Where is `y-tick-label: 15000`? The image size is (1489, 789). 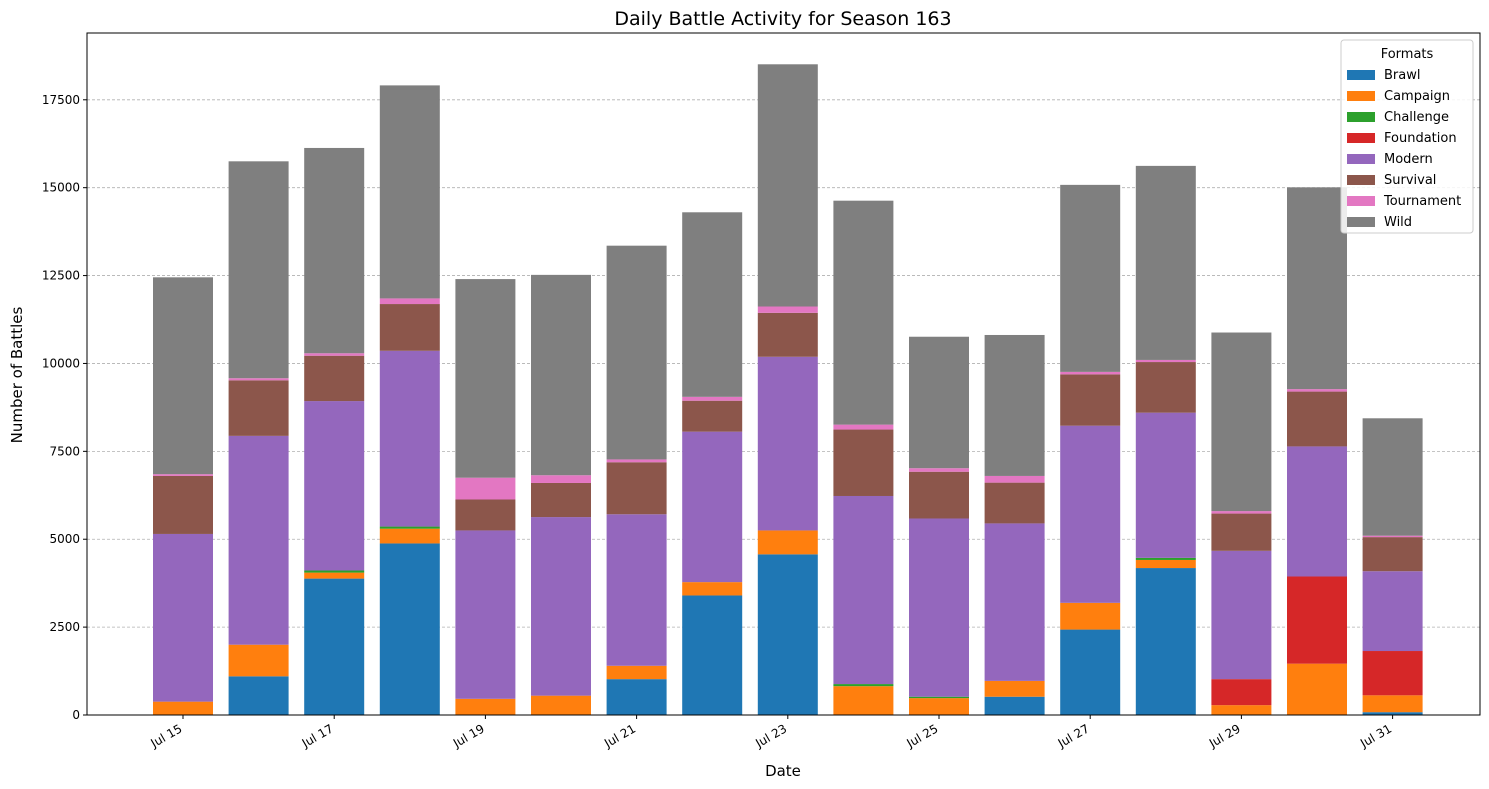 y-tick-label: 15000 is located at coordinates (61, 188).